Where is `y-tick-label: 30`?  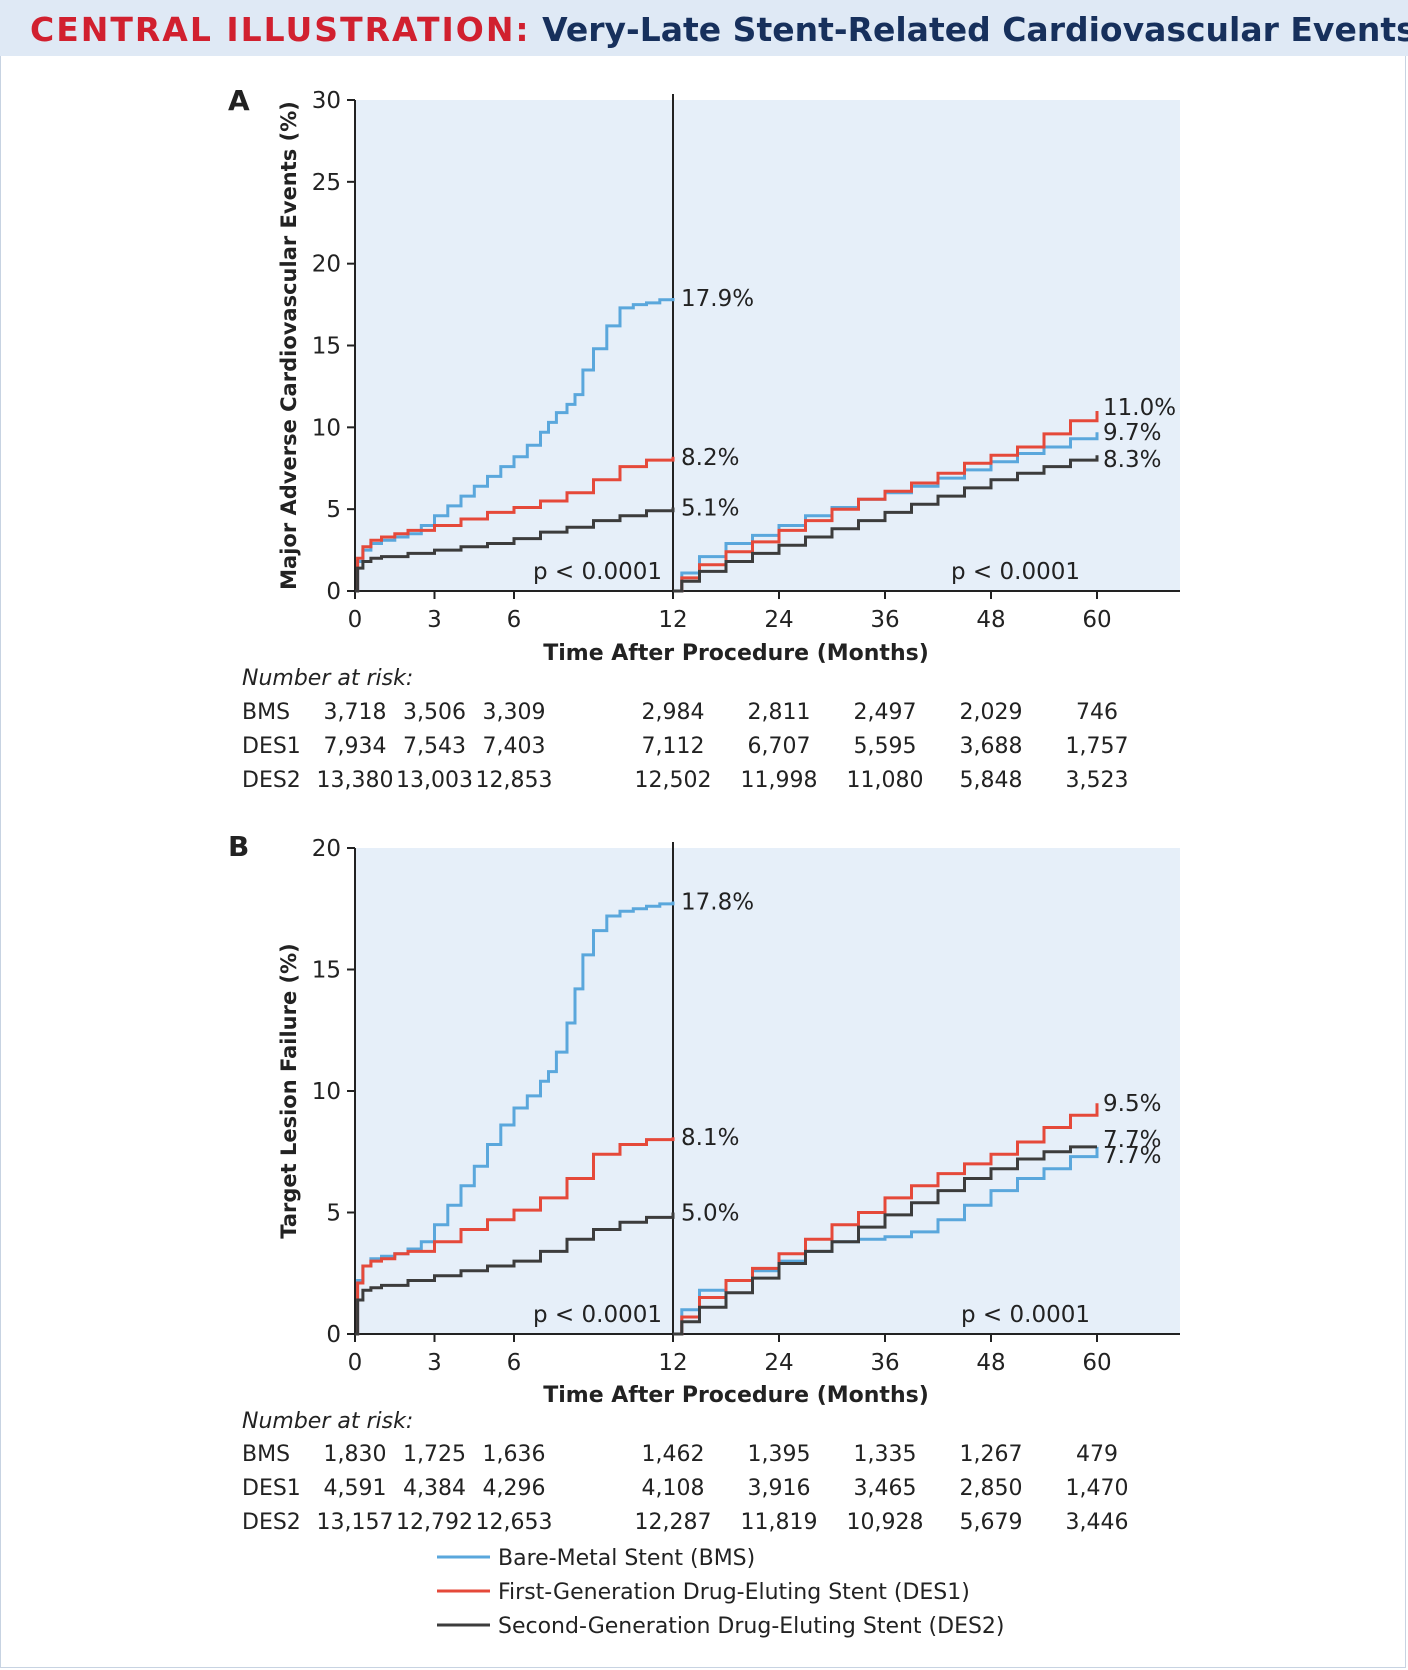
y-tick-label: 30 is located at coordinates (326, 101).